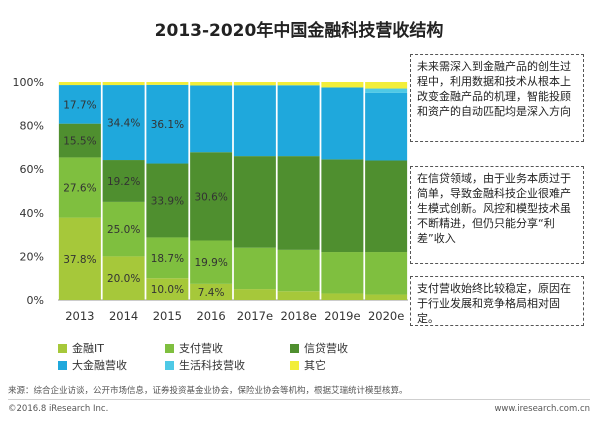 The height and width of the screenshot is (423, 598). Describe the element at coordinates (88, 348) in the screenshot. I see `legend-label: 金融IT` at that location.